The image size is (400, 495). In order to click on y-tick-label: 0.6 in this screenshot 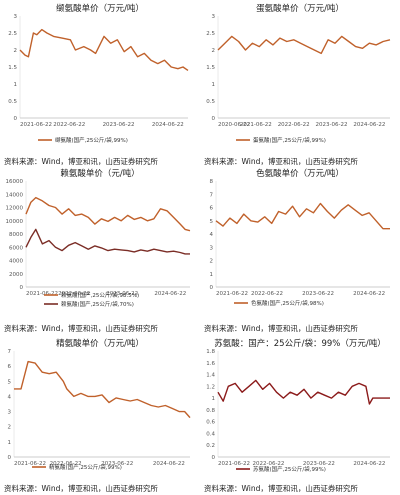, I will do `click(210, 423)`.